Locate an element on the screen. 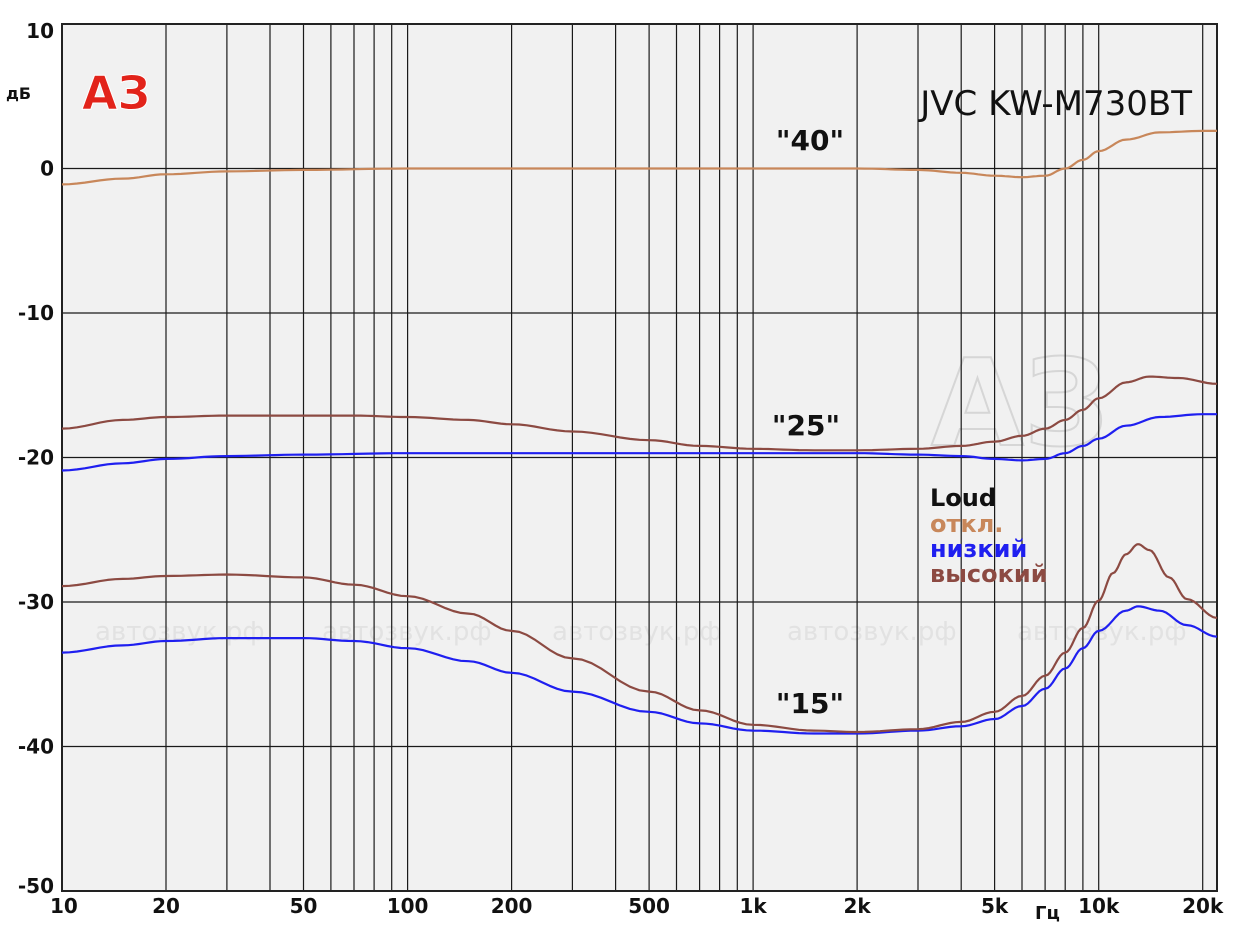 This screenshot has width=1237, height=926. x-tick-labels: 10 20 50 100 200 500 1k 2k 5k 10k 20k is located at coordinates (637, 906).